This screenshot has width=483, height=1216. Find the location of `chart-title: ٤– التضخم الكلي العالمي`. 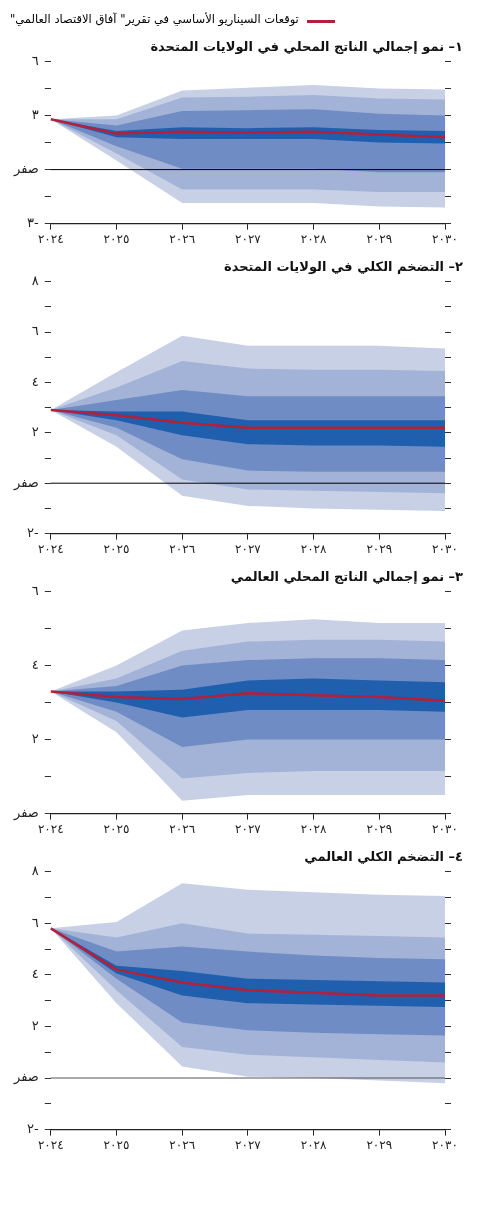

chart-title: ٤– التضخم الكلي العالمي is located at coordinates (383, 857).